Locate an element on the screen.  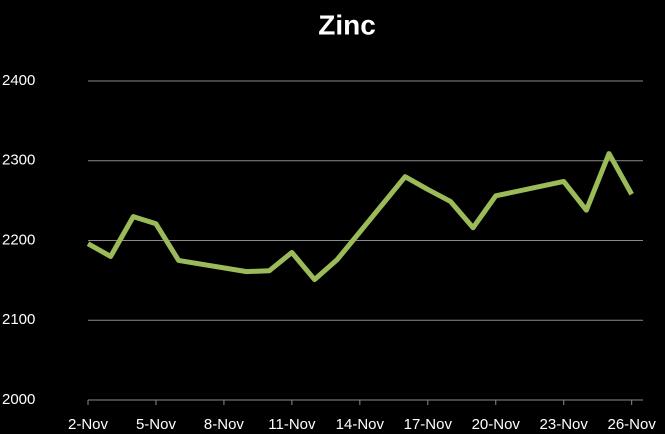
y-tick-label: 2100 is located at coordinates (18, 319).